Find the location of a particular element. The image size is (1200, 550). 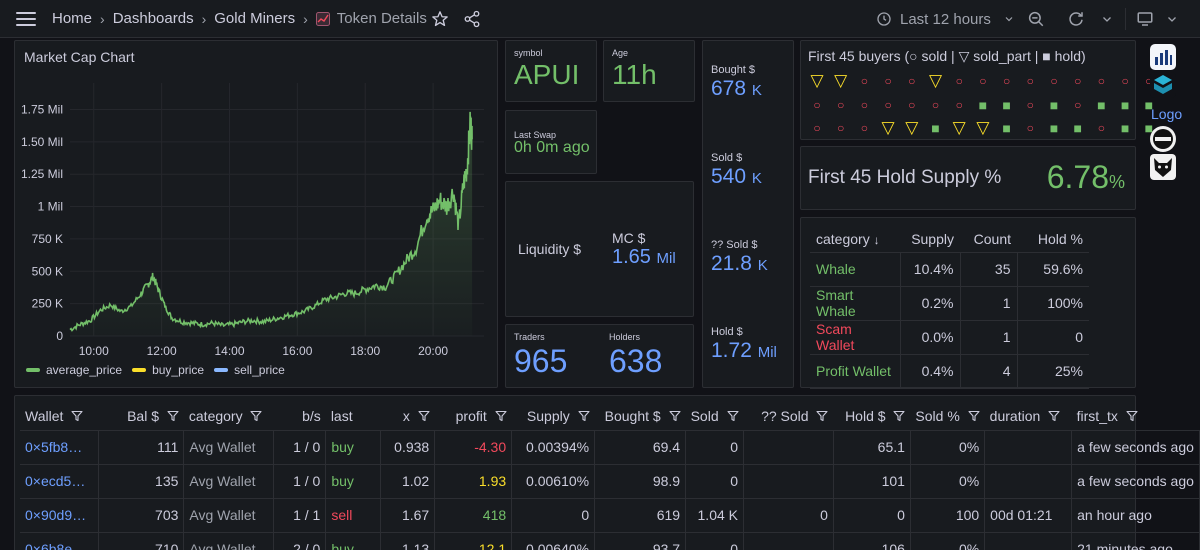

liquidity-label: Liquidity $ is located at coordinates (550, 249).